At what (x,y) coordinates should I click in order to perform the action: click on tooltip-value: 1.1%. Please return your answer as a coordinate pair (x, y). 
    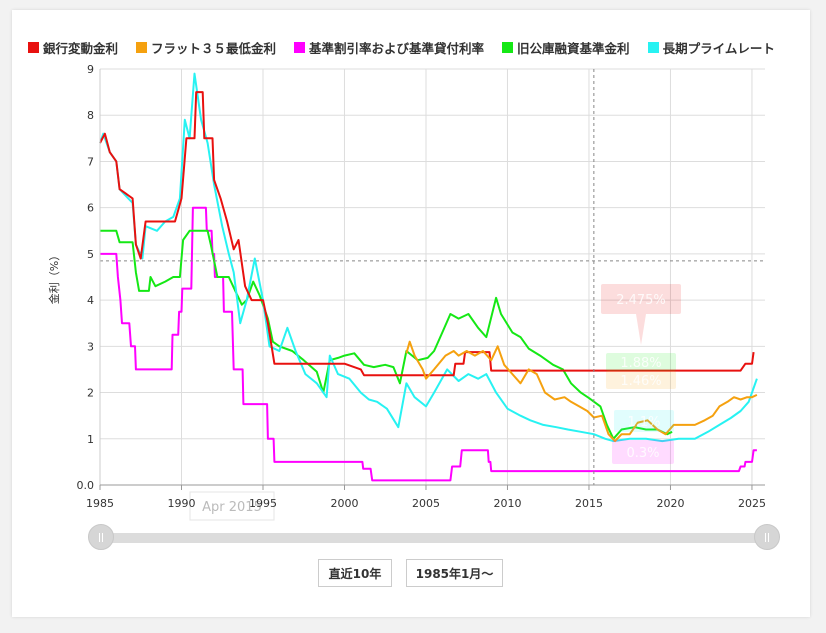
    Looking at the image, I should click on (643, 422).